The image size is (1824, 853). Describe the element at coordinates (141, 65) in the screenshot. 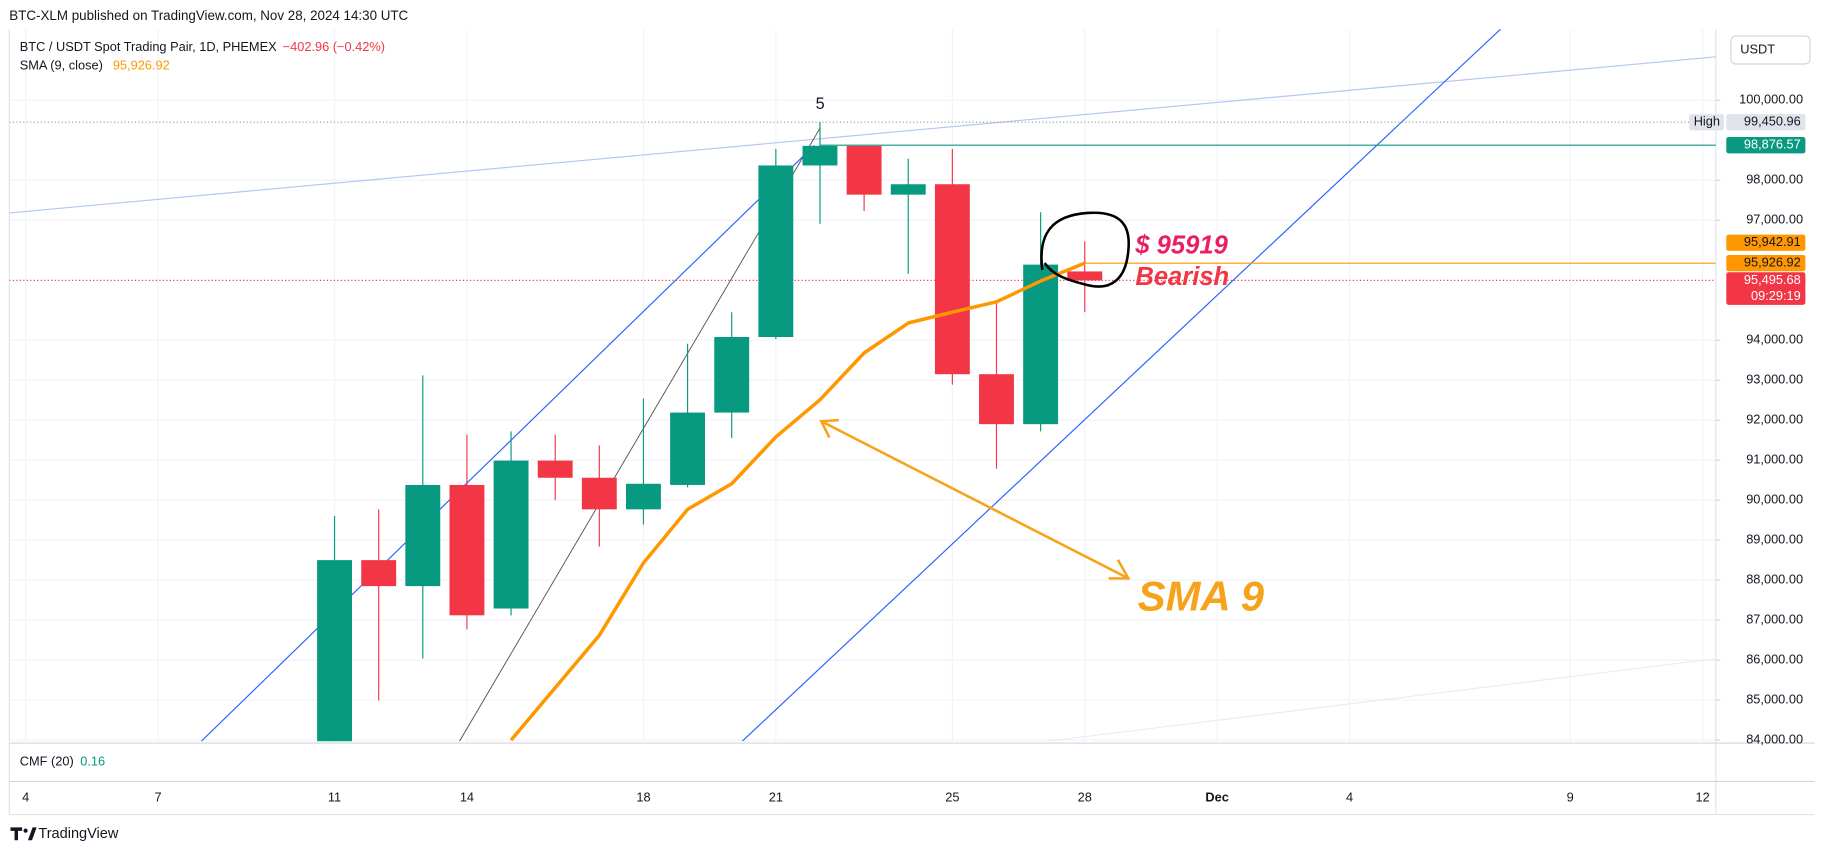

I see `sma-legend-value: 95,926.92` at that location.